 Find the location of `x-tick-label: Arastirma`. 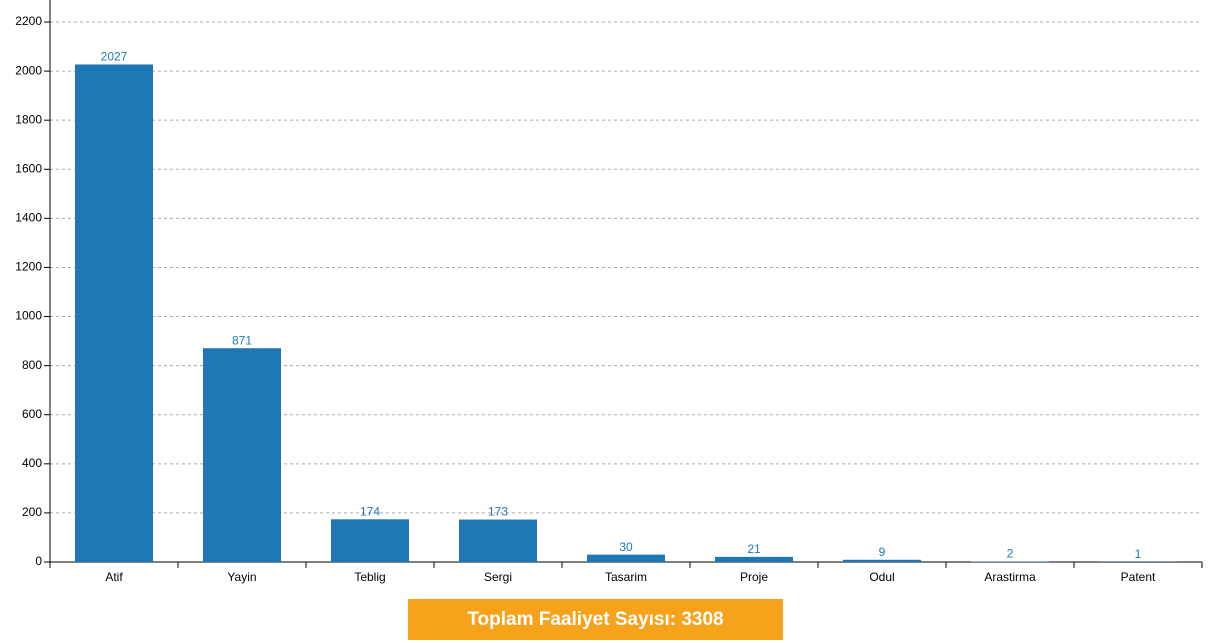

x-tick-label: Arastirma is located at coordinates (1010, 577).